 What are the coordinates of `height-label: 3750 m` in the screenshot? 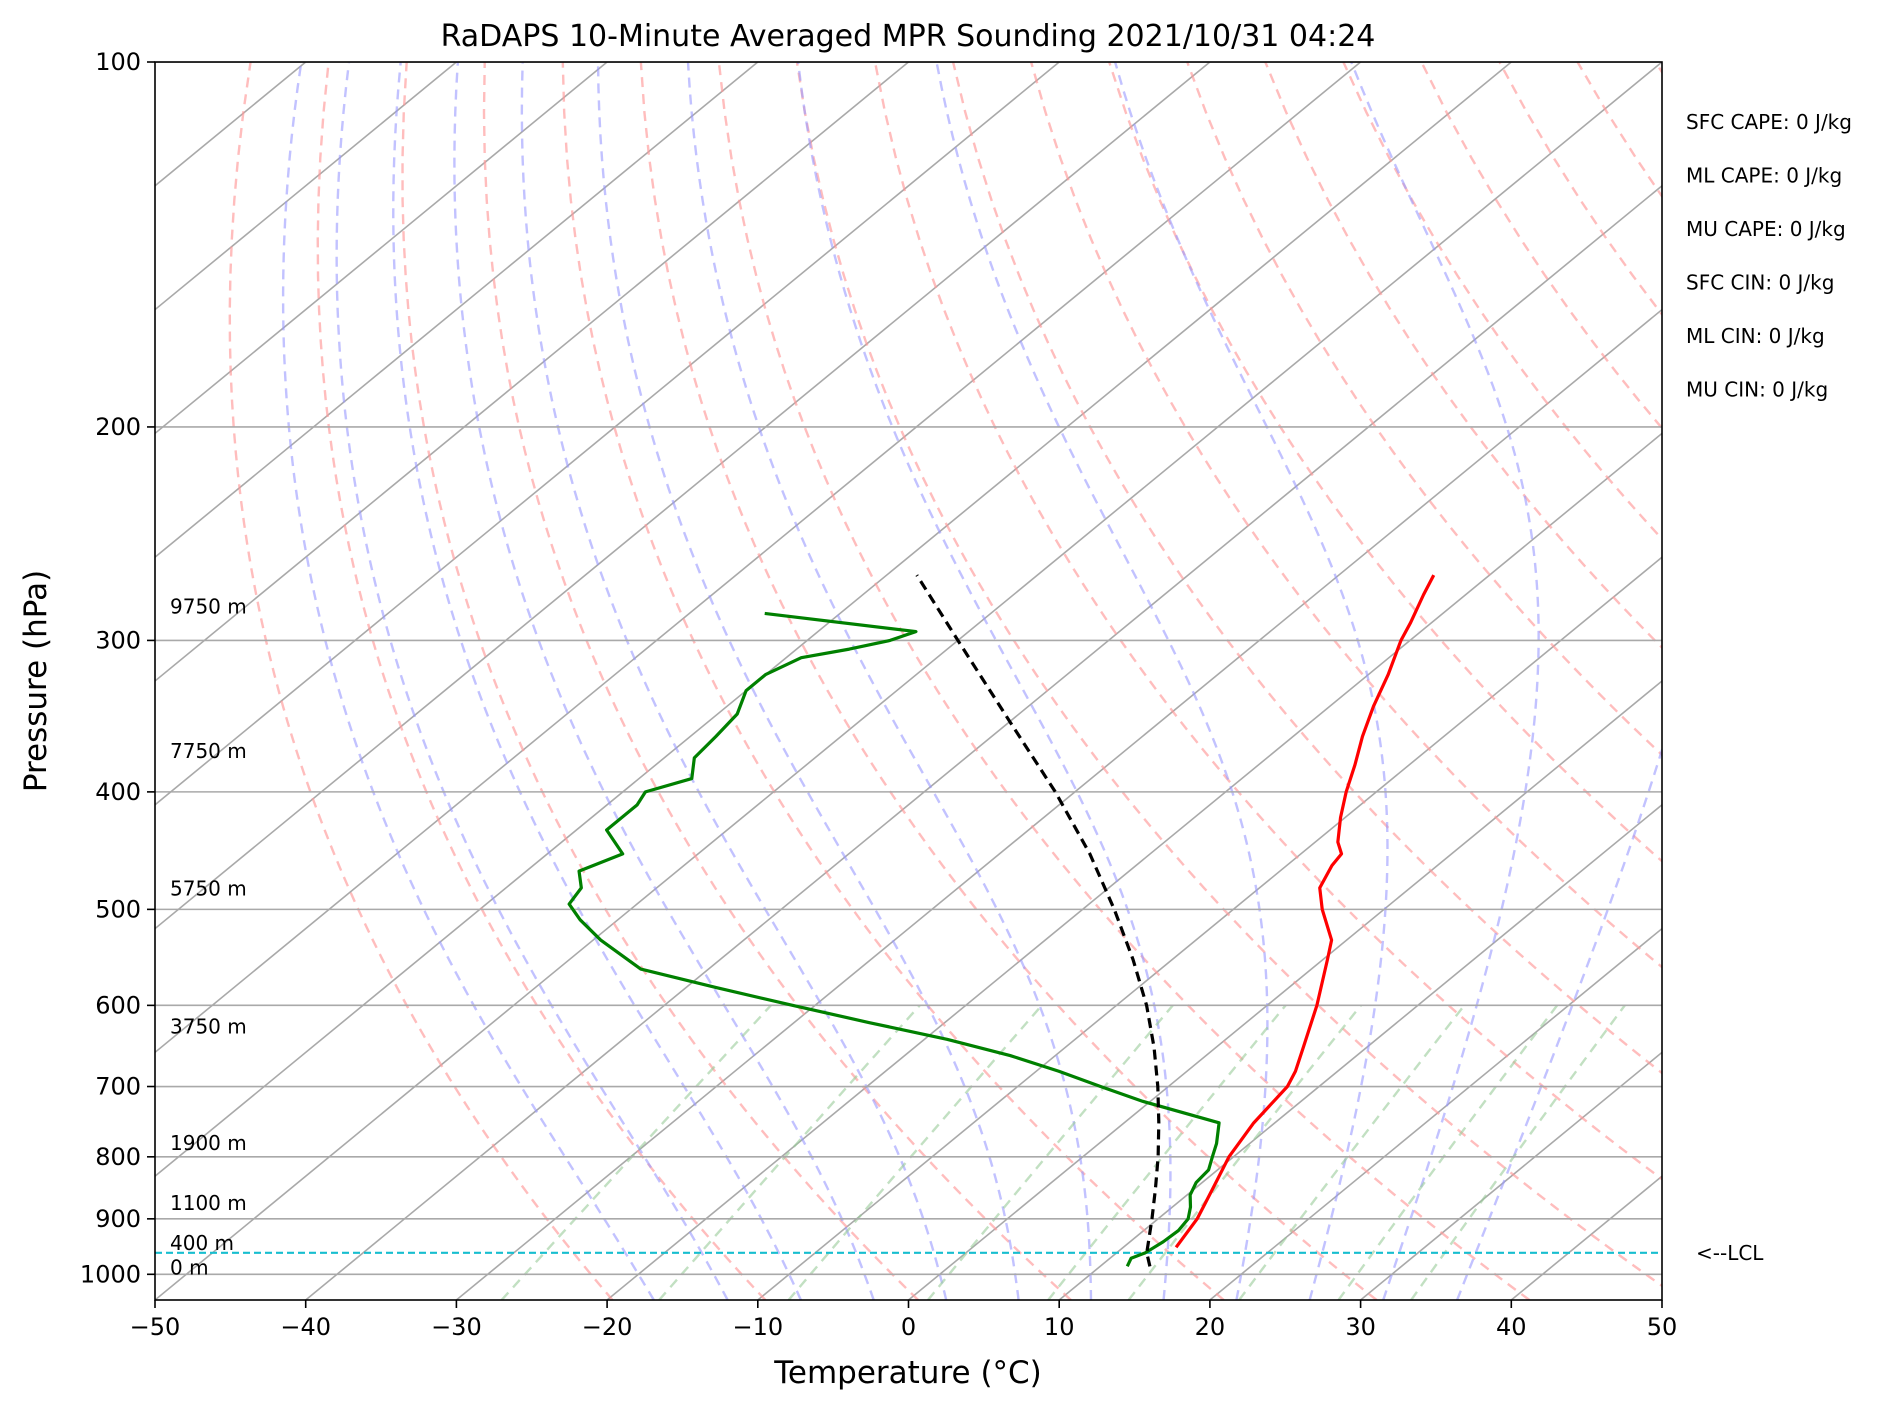 It's located at (208, 1027).